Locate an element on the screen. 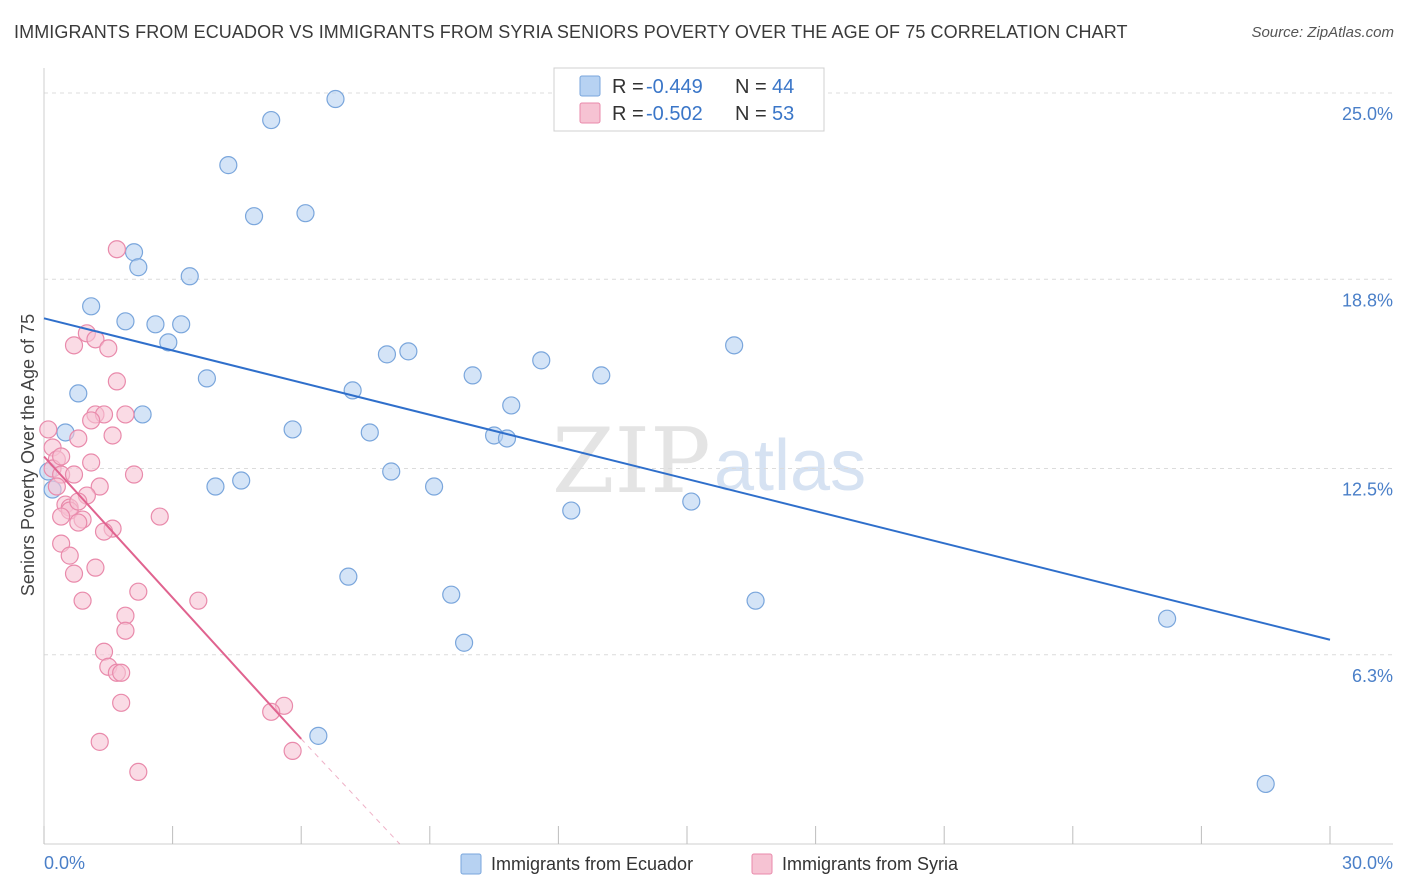 Image resolution: width=1406 pixels, height=892 pixels. y-tick-label: 18.8% is located at coordinates (1367, 300).